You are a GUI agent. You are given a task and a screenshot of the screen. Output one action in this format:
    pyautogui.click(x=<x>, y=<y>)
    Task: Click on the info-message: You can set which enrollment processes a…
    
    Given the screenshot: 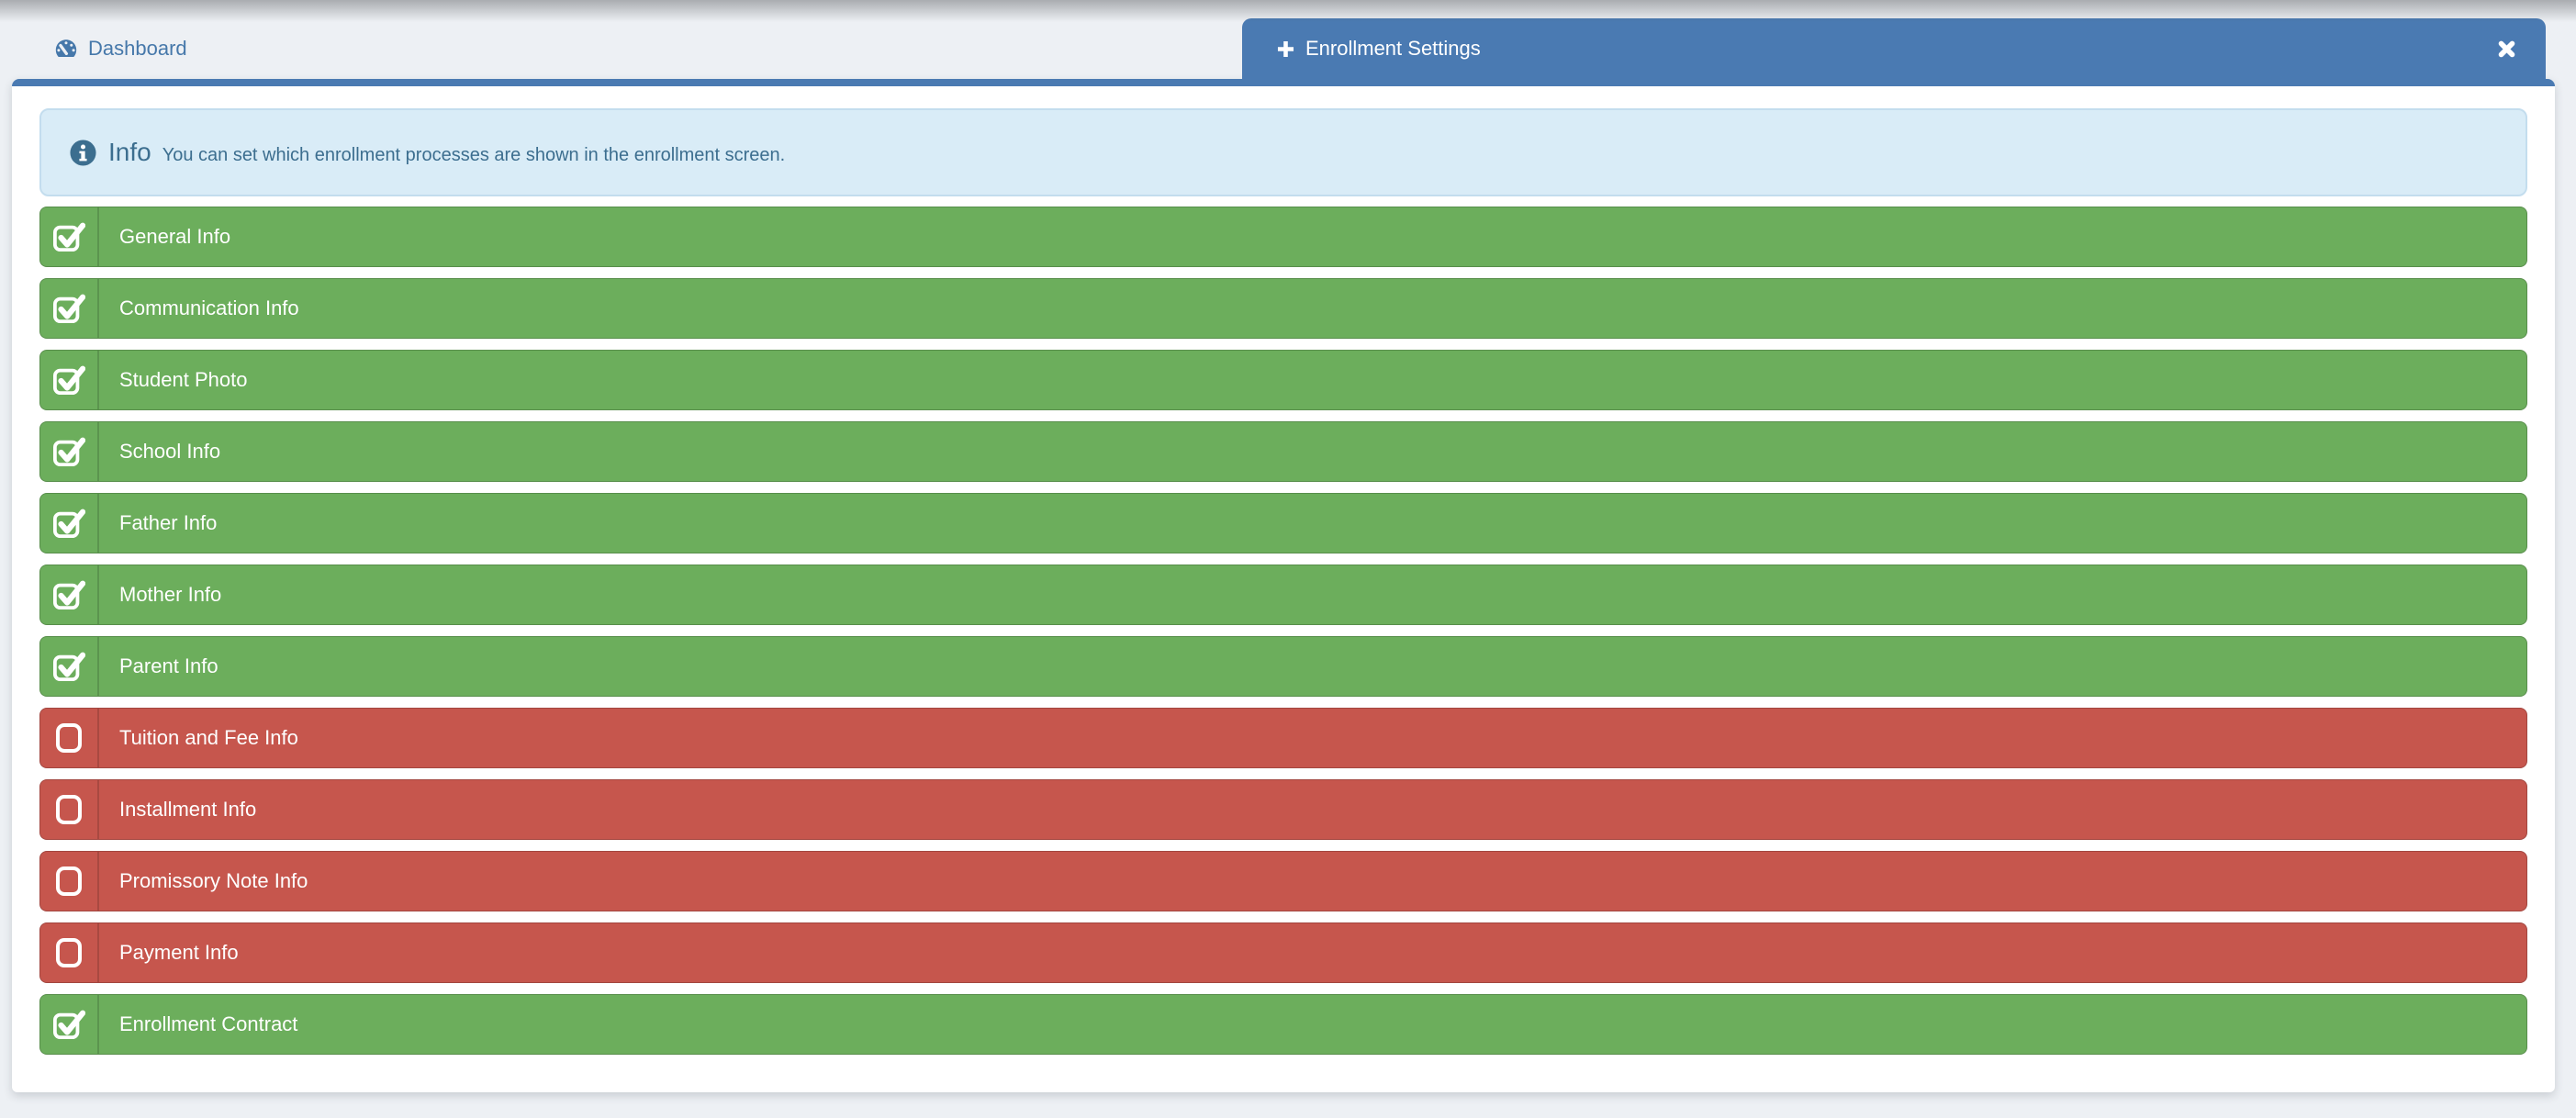 What is the action you would take?
    pyautogui.click(x=474, y=155)
    